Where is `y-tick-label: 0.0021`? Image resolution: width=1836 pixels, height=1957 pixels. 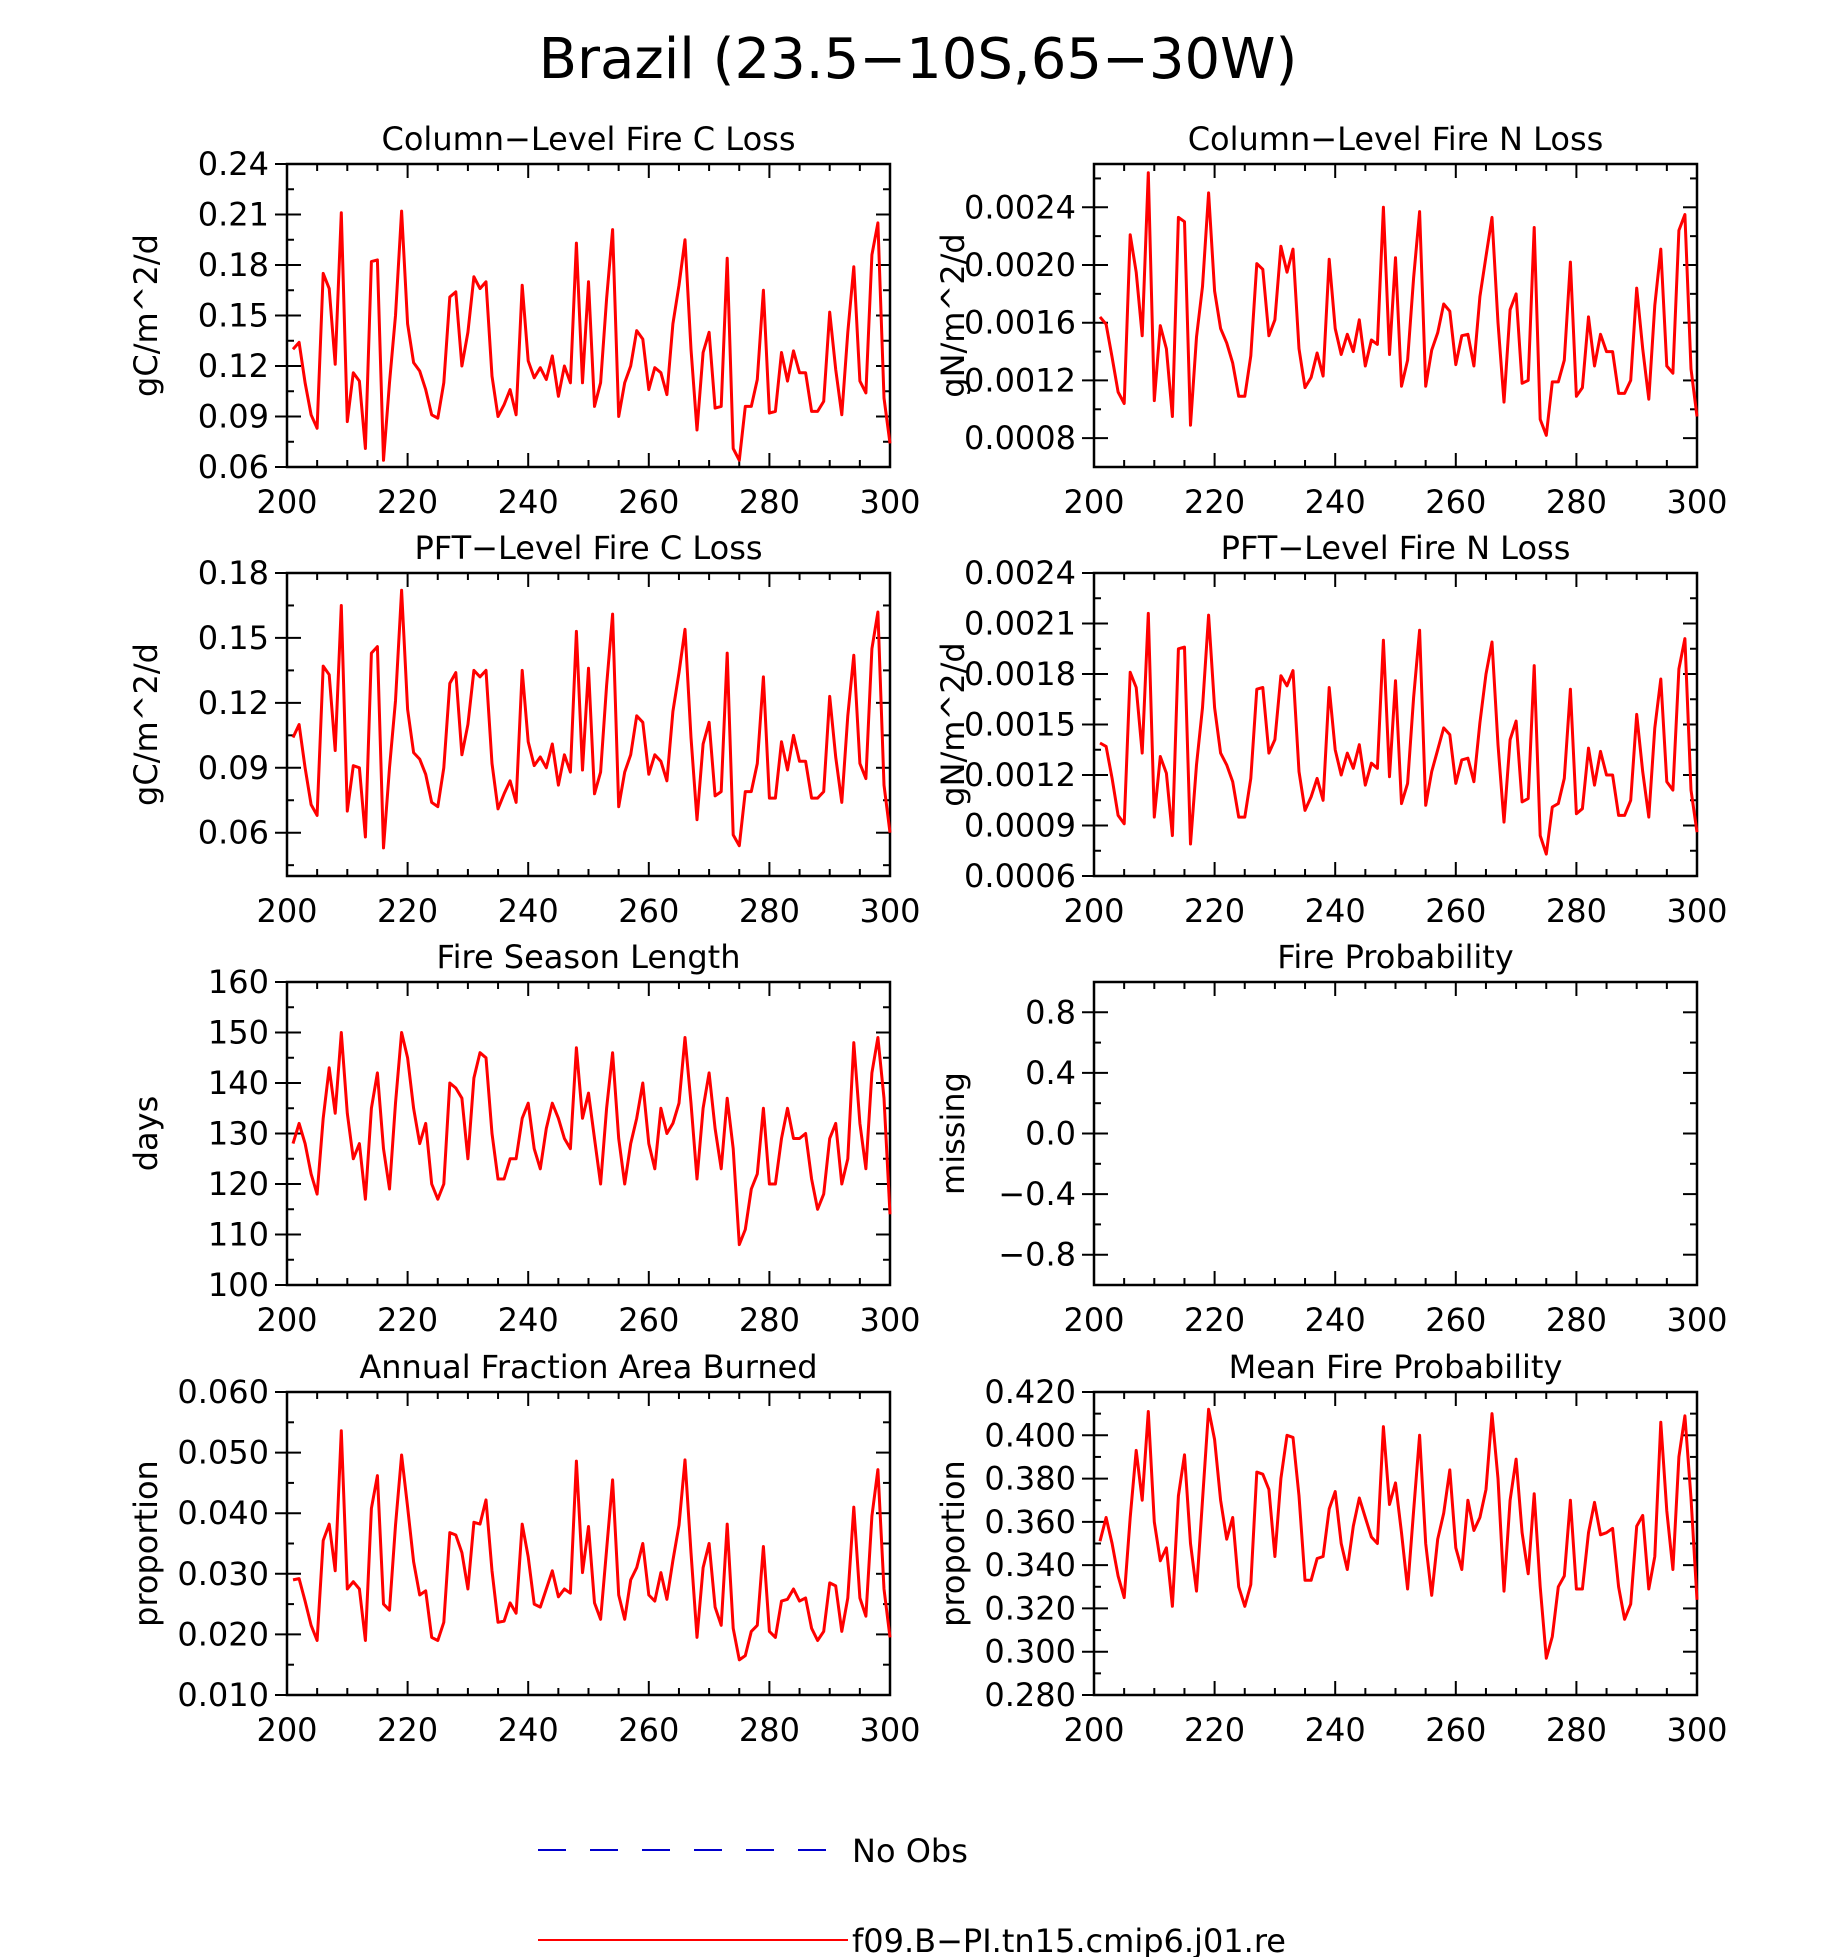 y-tick-label: 0.0021 is located at coordinates (1020, 624).